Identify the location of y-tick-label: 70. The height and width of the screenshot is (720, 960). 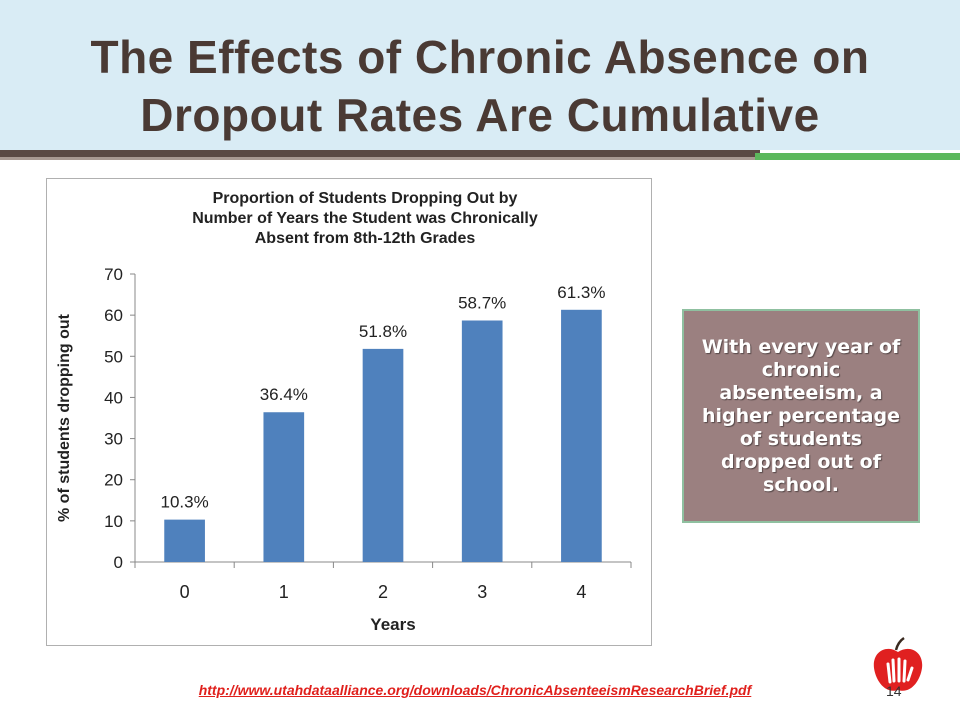
(113, 274).